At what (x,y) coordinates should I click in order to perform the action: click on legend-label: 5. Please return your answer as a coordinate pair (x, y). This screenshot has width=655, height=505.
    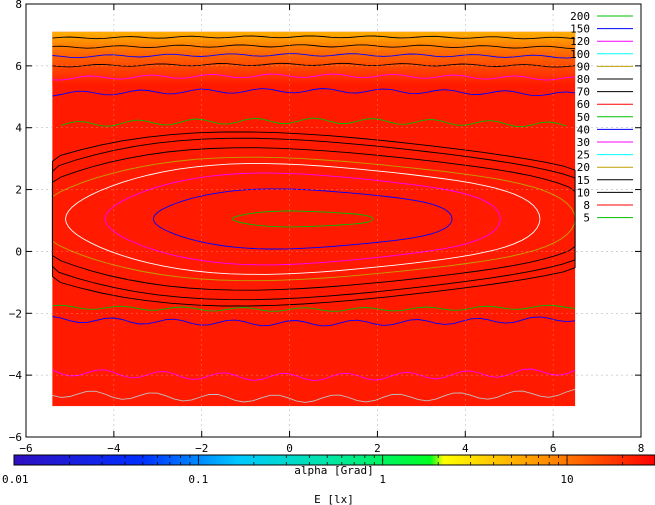
    Looking at the image, I should click on (586, 218).